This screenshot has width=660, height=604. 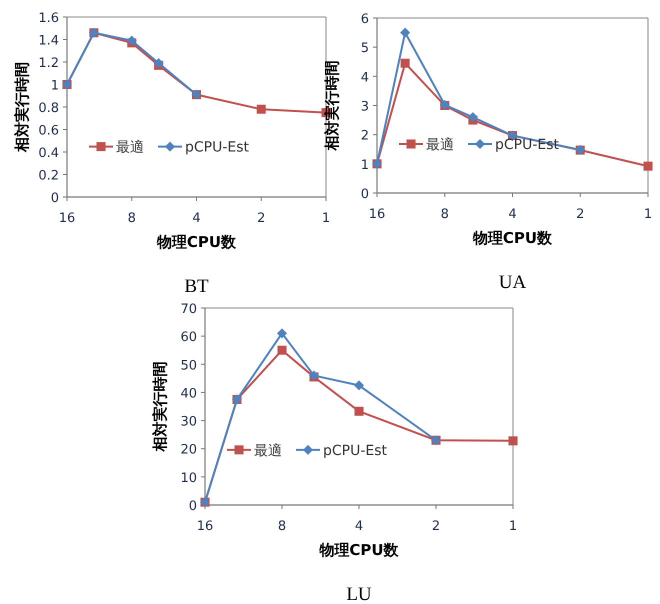 What do you see at coordinates (48, 153) in the screenshot?
I see `y-tick-label: 0.4` at bounding box center [48, 153].